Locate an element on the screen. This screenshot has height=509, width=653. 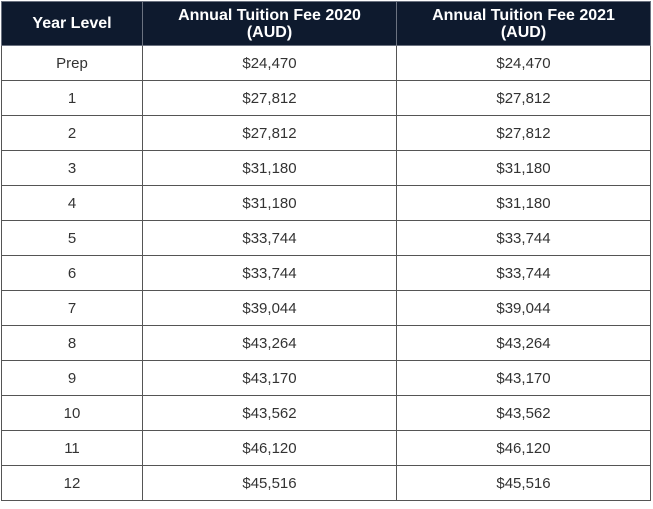
cell-year-level: 9 is located at coordinates (72, 378).